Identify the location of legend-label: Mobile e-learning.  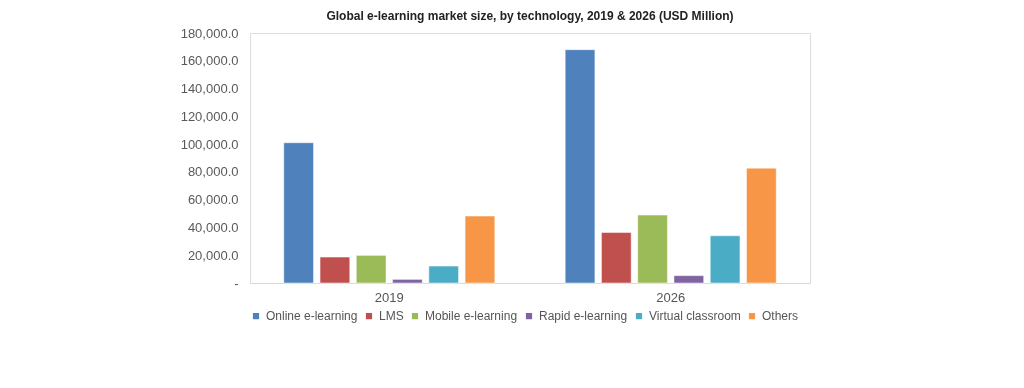
(471, 316).